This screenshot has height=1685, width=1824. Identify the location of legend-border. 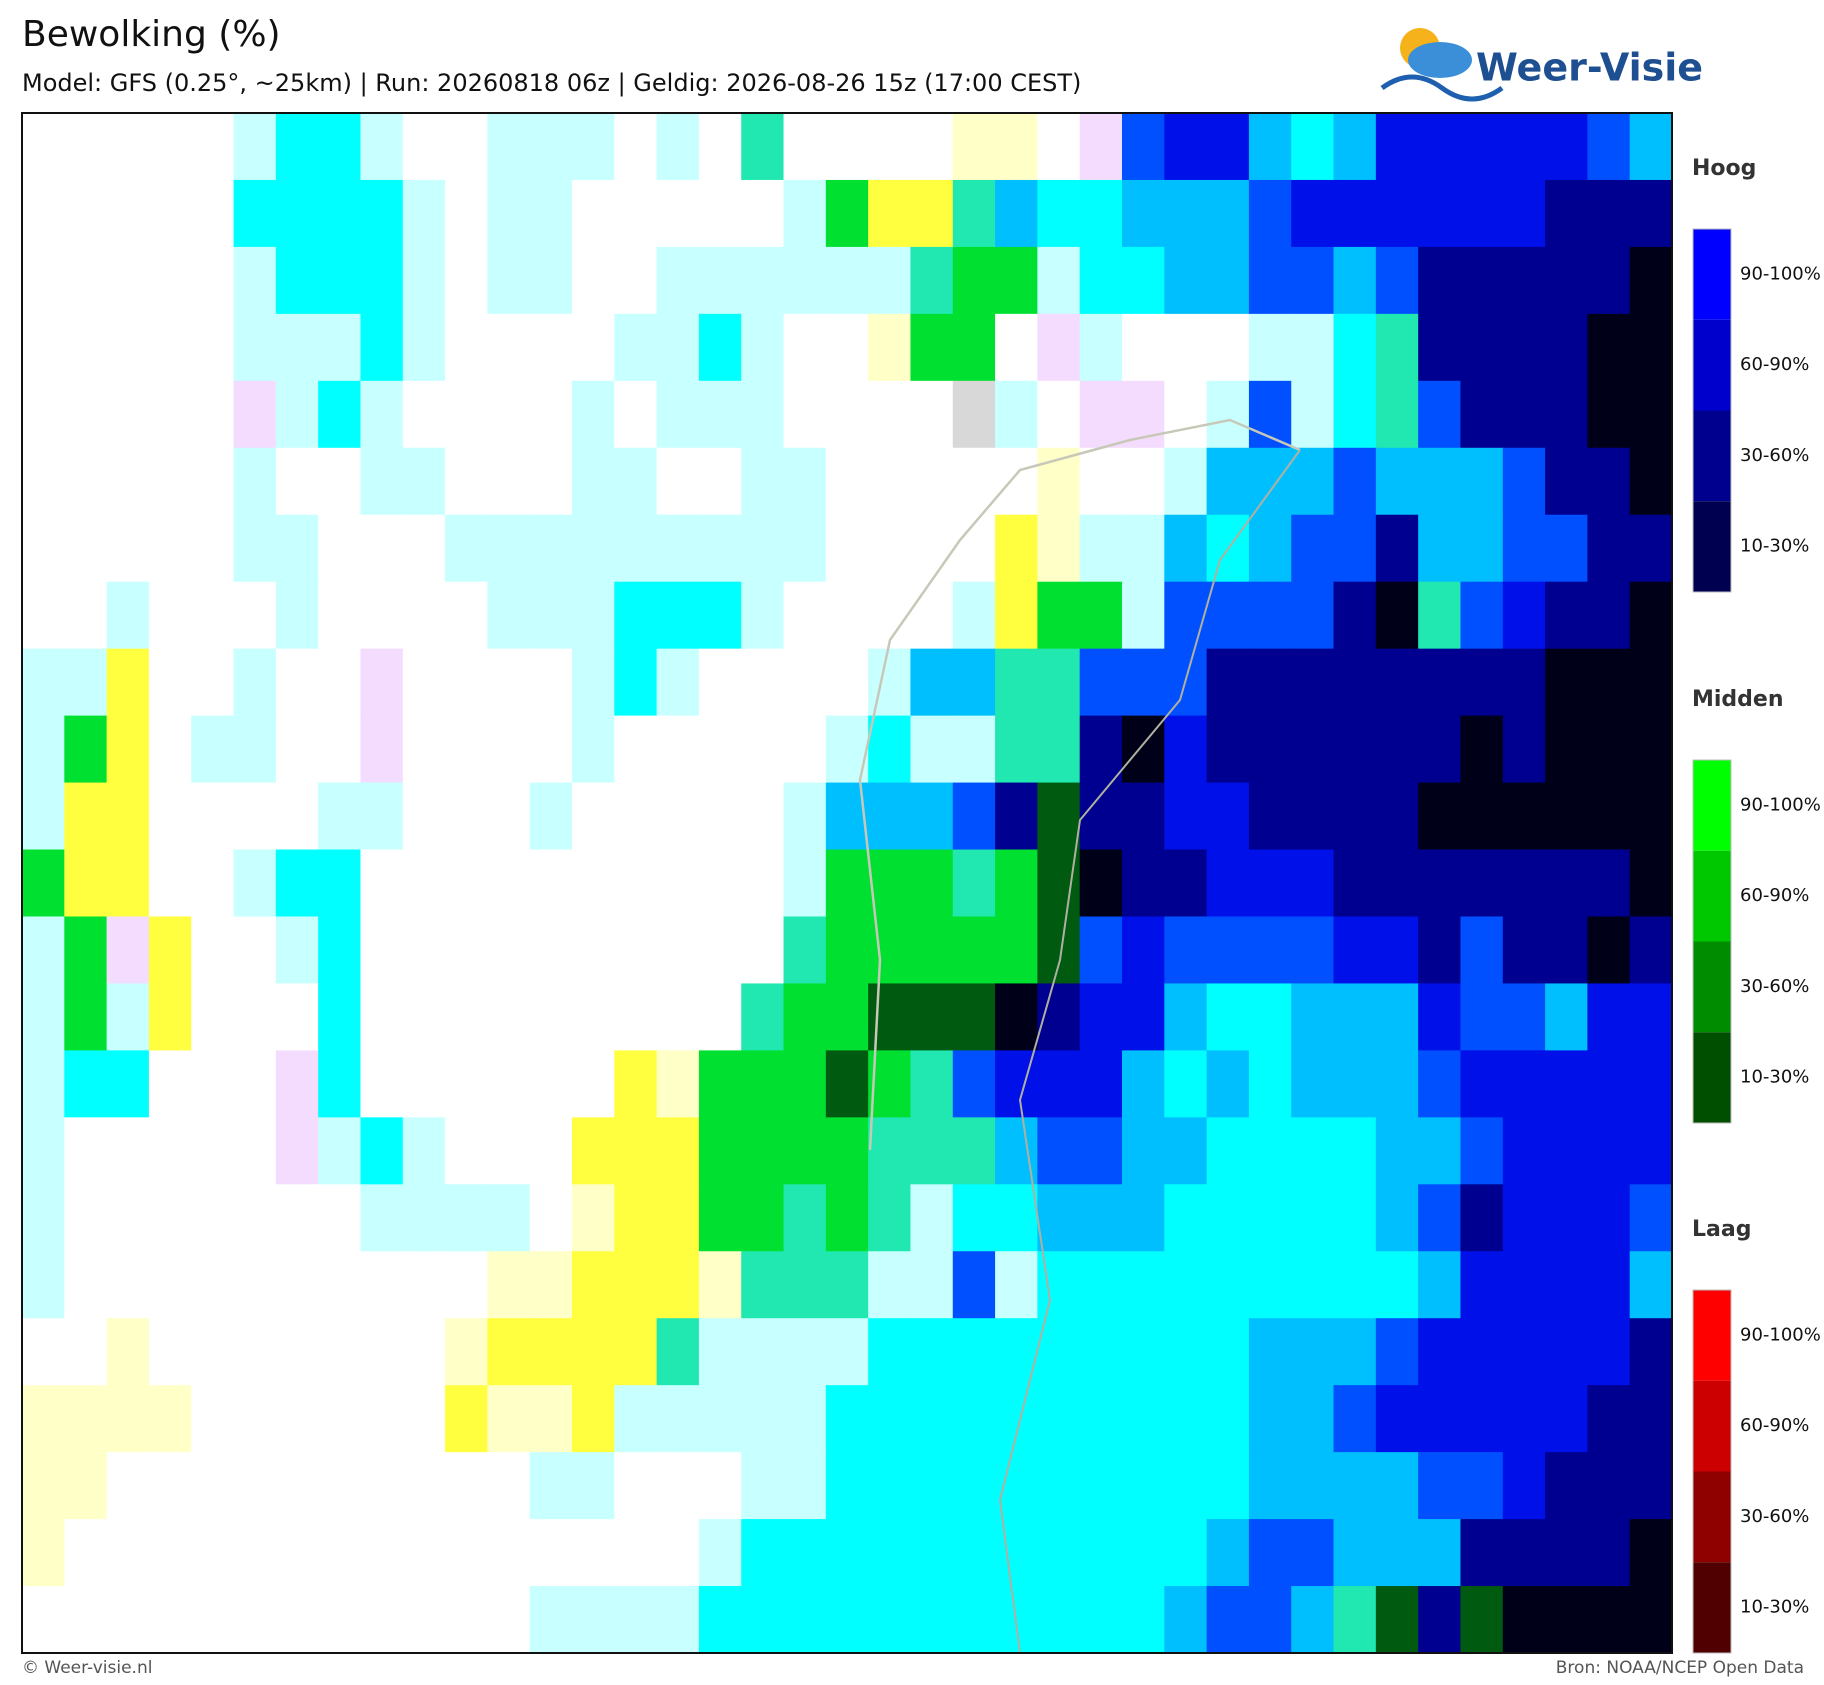
(1712, 410).